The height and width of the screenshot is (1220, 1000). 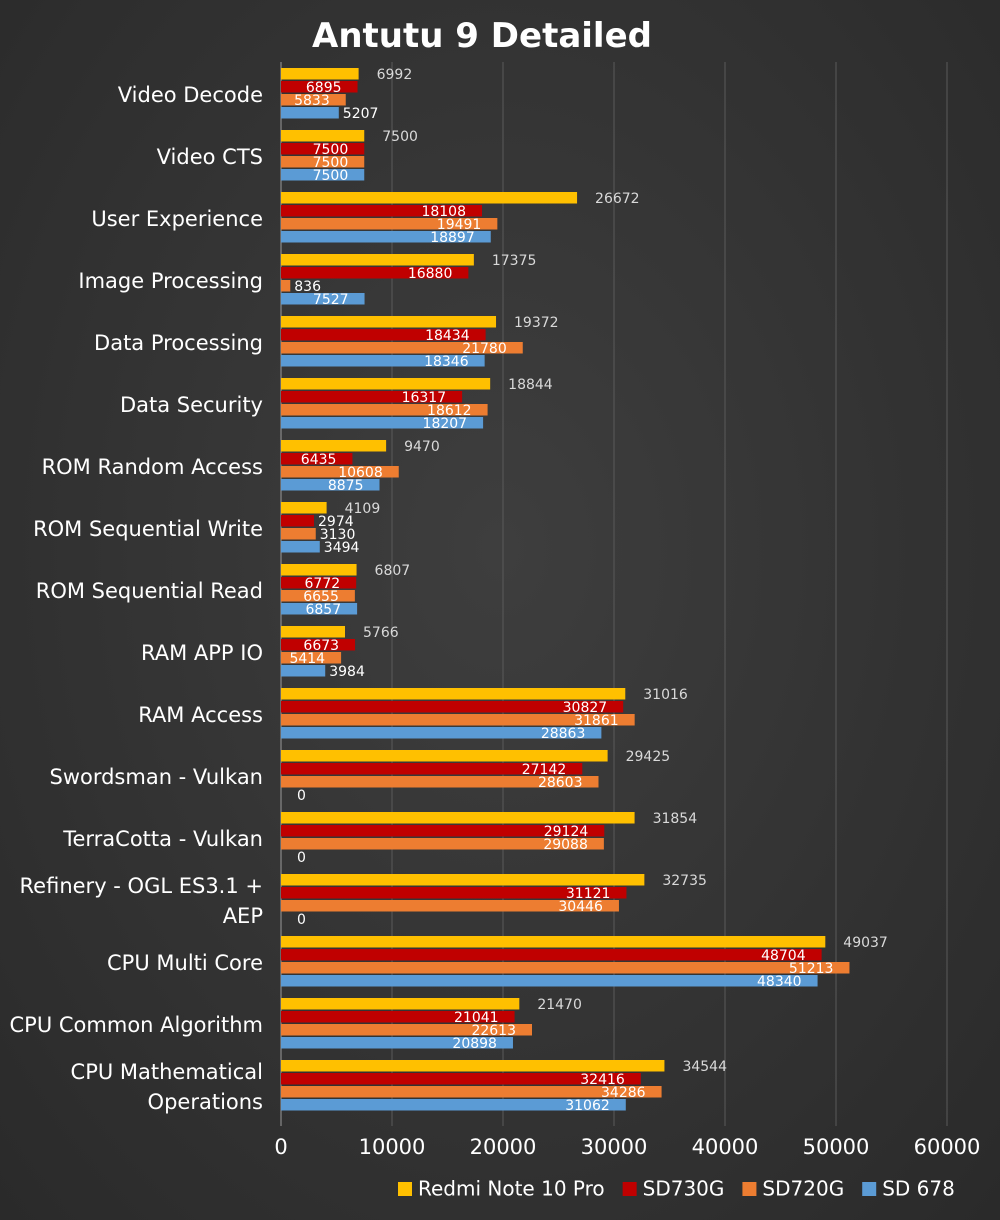 What do you see at coordinates (321, 597) in the screenshot?
I see `data-label: 6655` at bounding box center [321, 597].